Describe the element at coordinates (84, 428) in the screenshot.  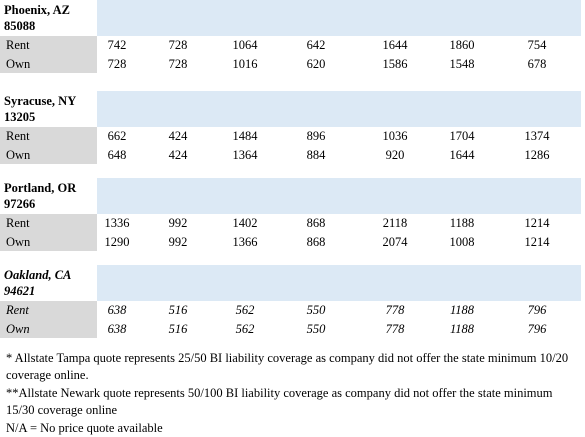
I see `footnote: N/A = No price quote available` at that location.